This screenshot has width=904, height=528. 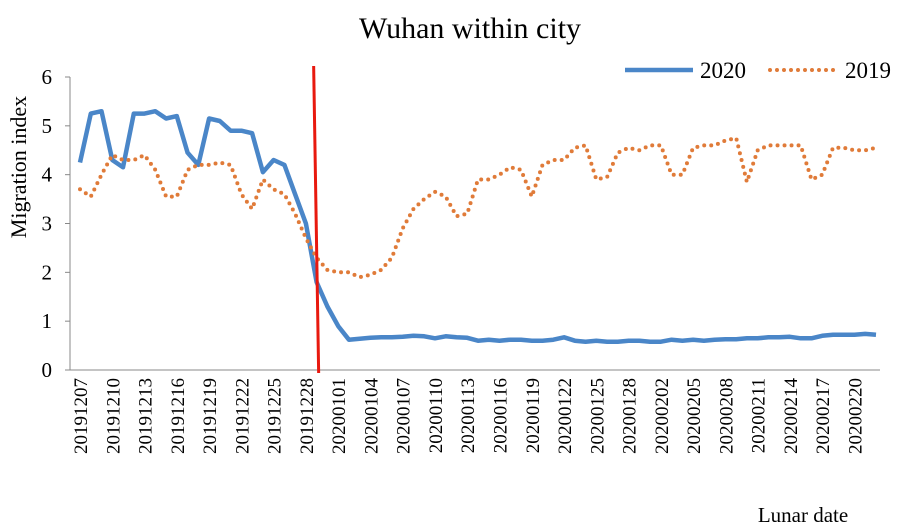 I want to click on x-tick-label: 20200122, so click(x=565, y=416).